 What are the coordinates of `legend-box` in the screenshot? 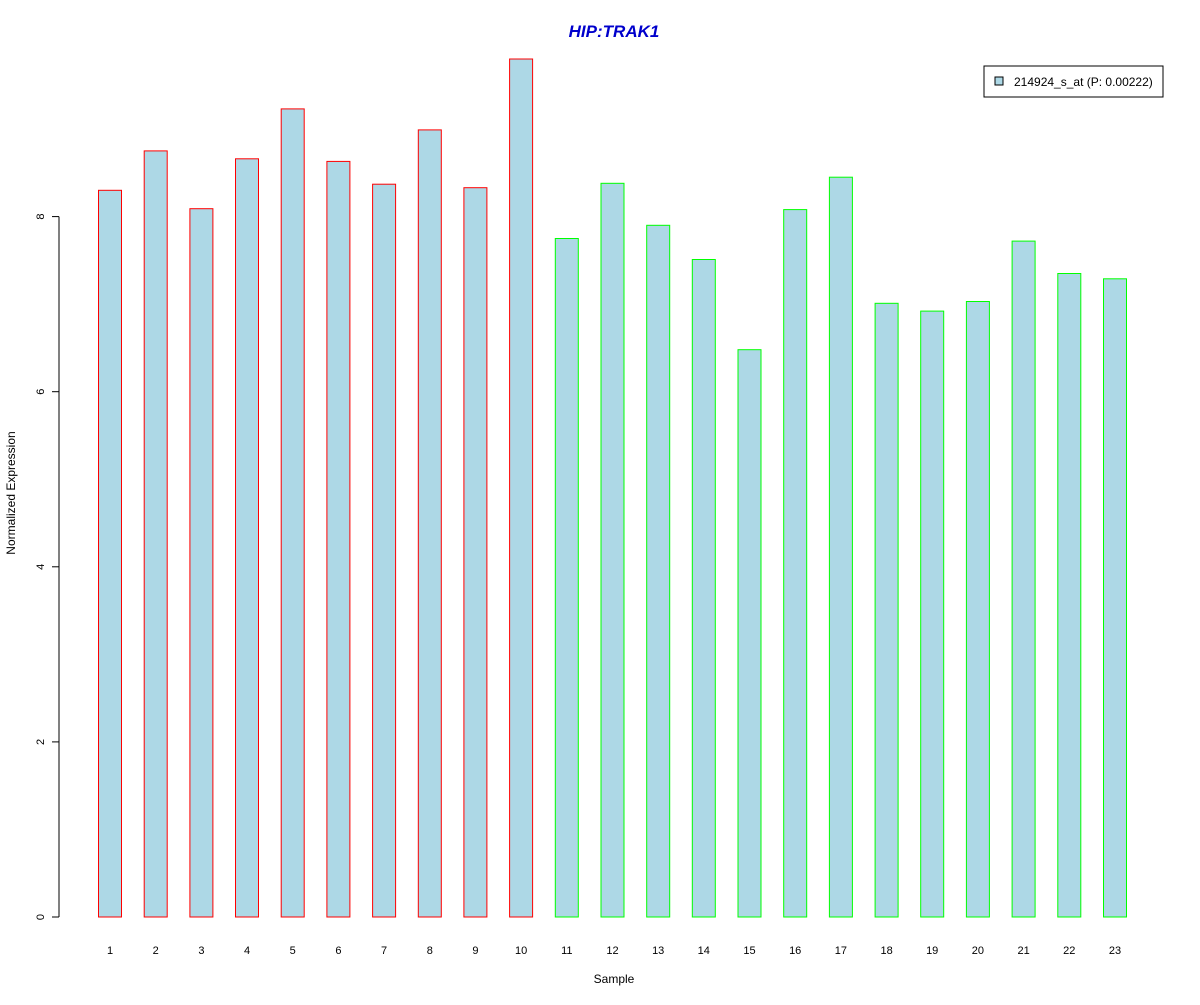 It's located at (1073, 81).